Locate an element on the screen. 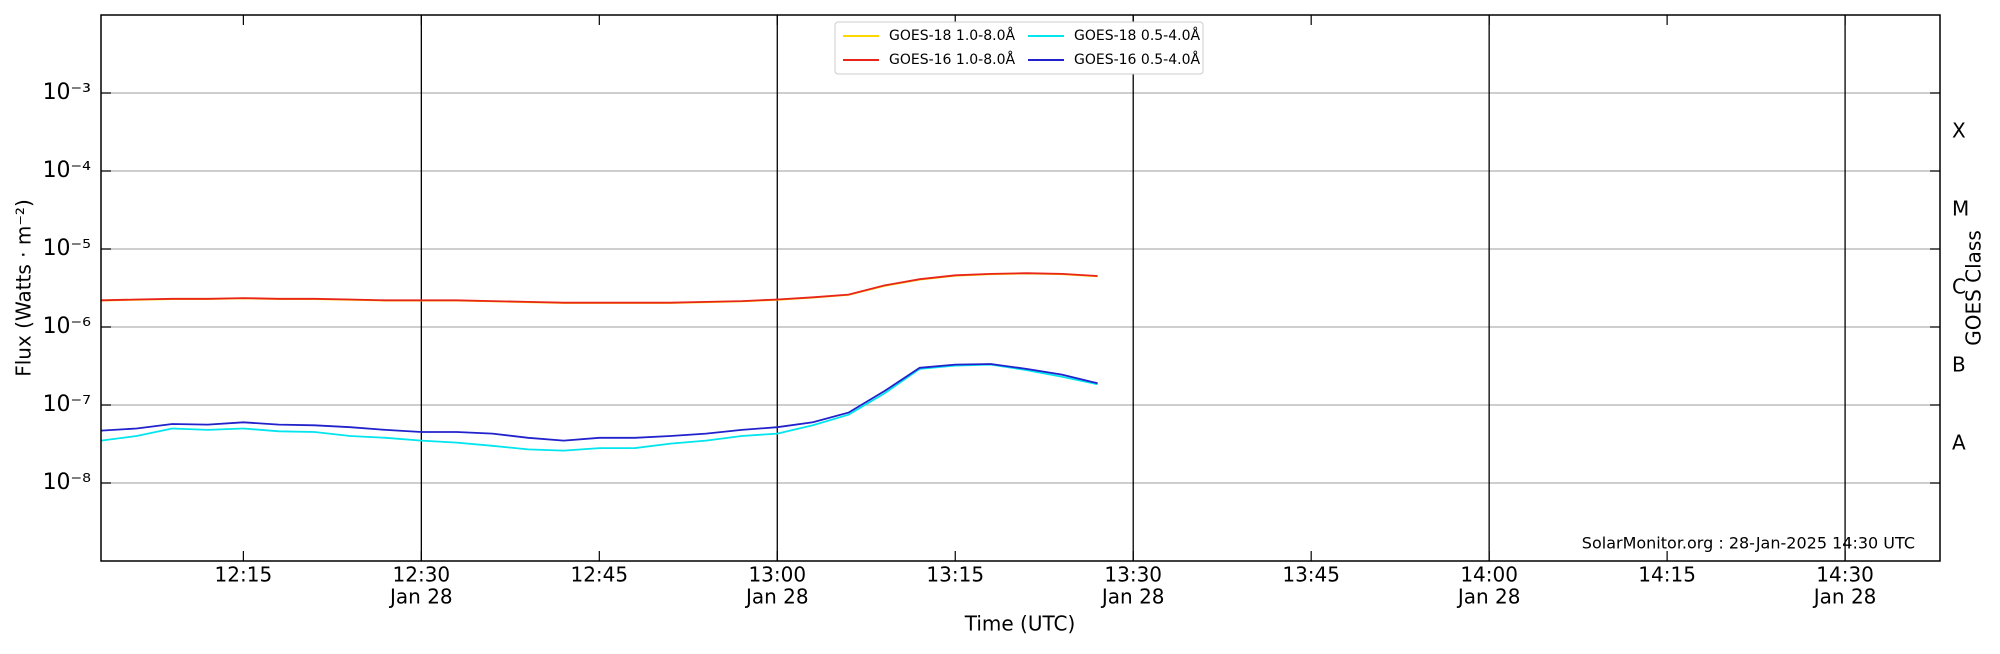 The height and width of the screenshot is (654, 2000). class-label: X is located at coordinates (1959, 131).